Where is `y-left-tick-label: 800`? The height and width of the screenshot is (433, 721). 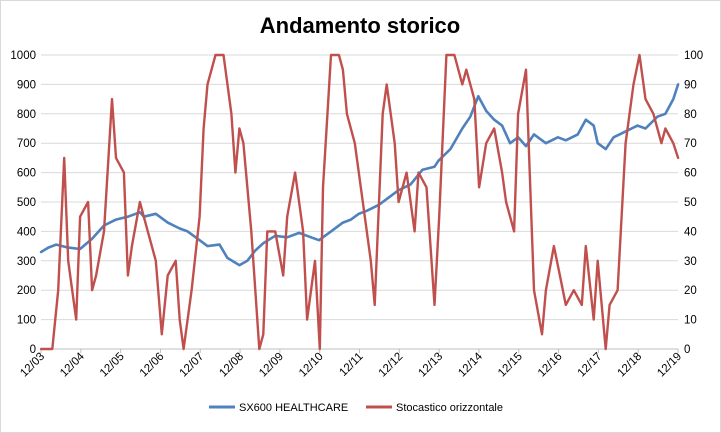 y-left-tick-label: 800 is located at coordinates (26, 115).